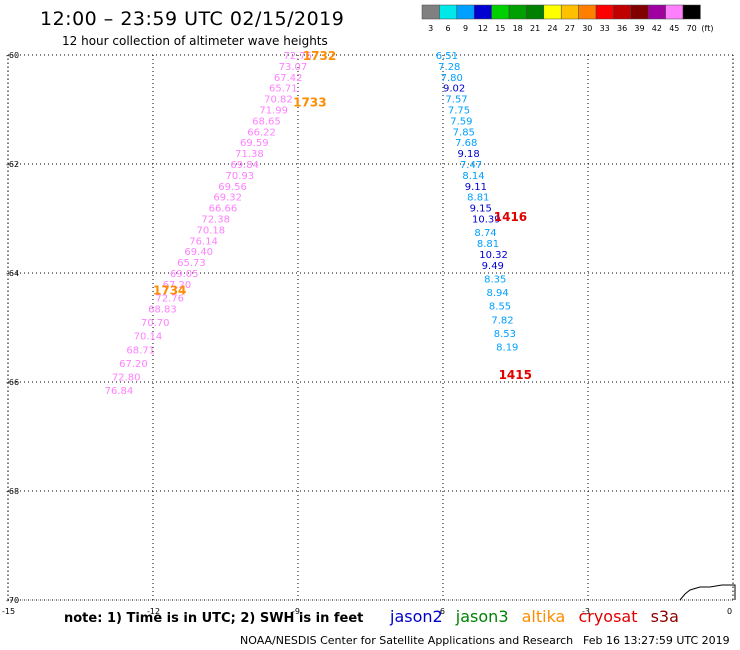  What do you see at coordinates (140, 350) in the screenshot?
I see `data-point-label: 68.71` at bounding box center [140, 350].